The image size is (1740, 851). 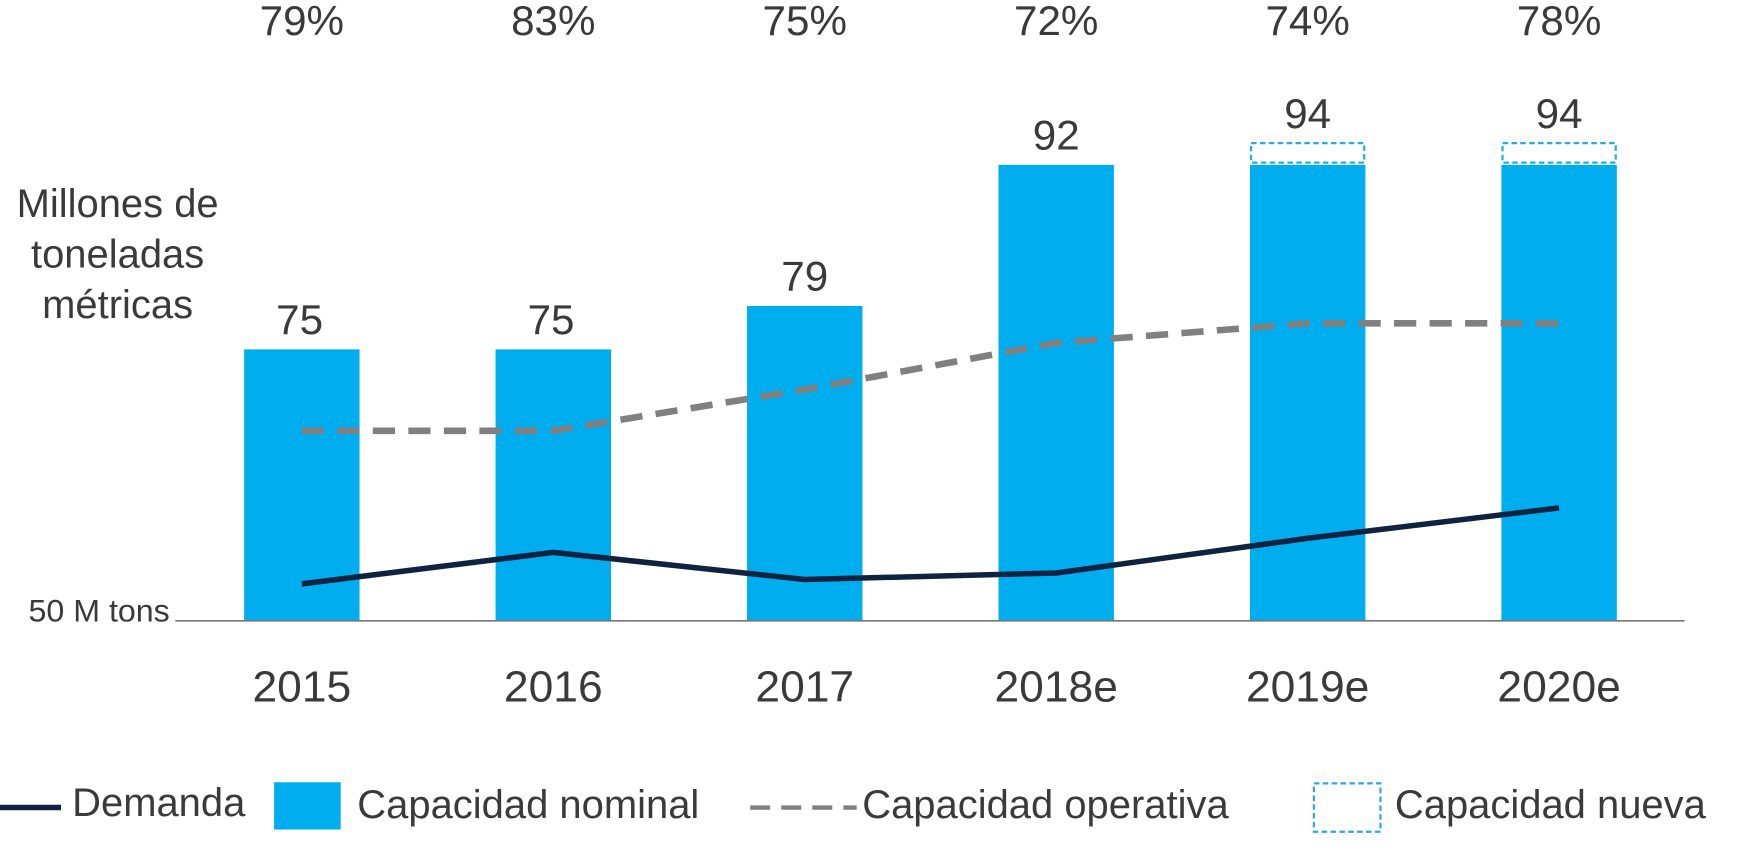 I want to click on utilization-label: 83%, so click(x=553, y=22).